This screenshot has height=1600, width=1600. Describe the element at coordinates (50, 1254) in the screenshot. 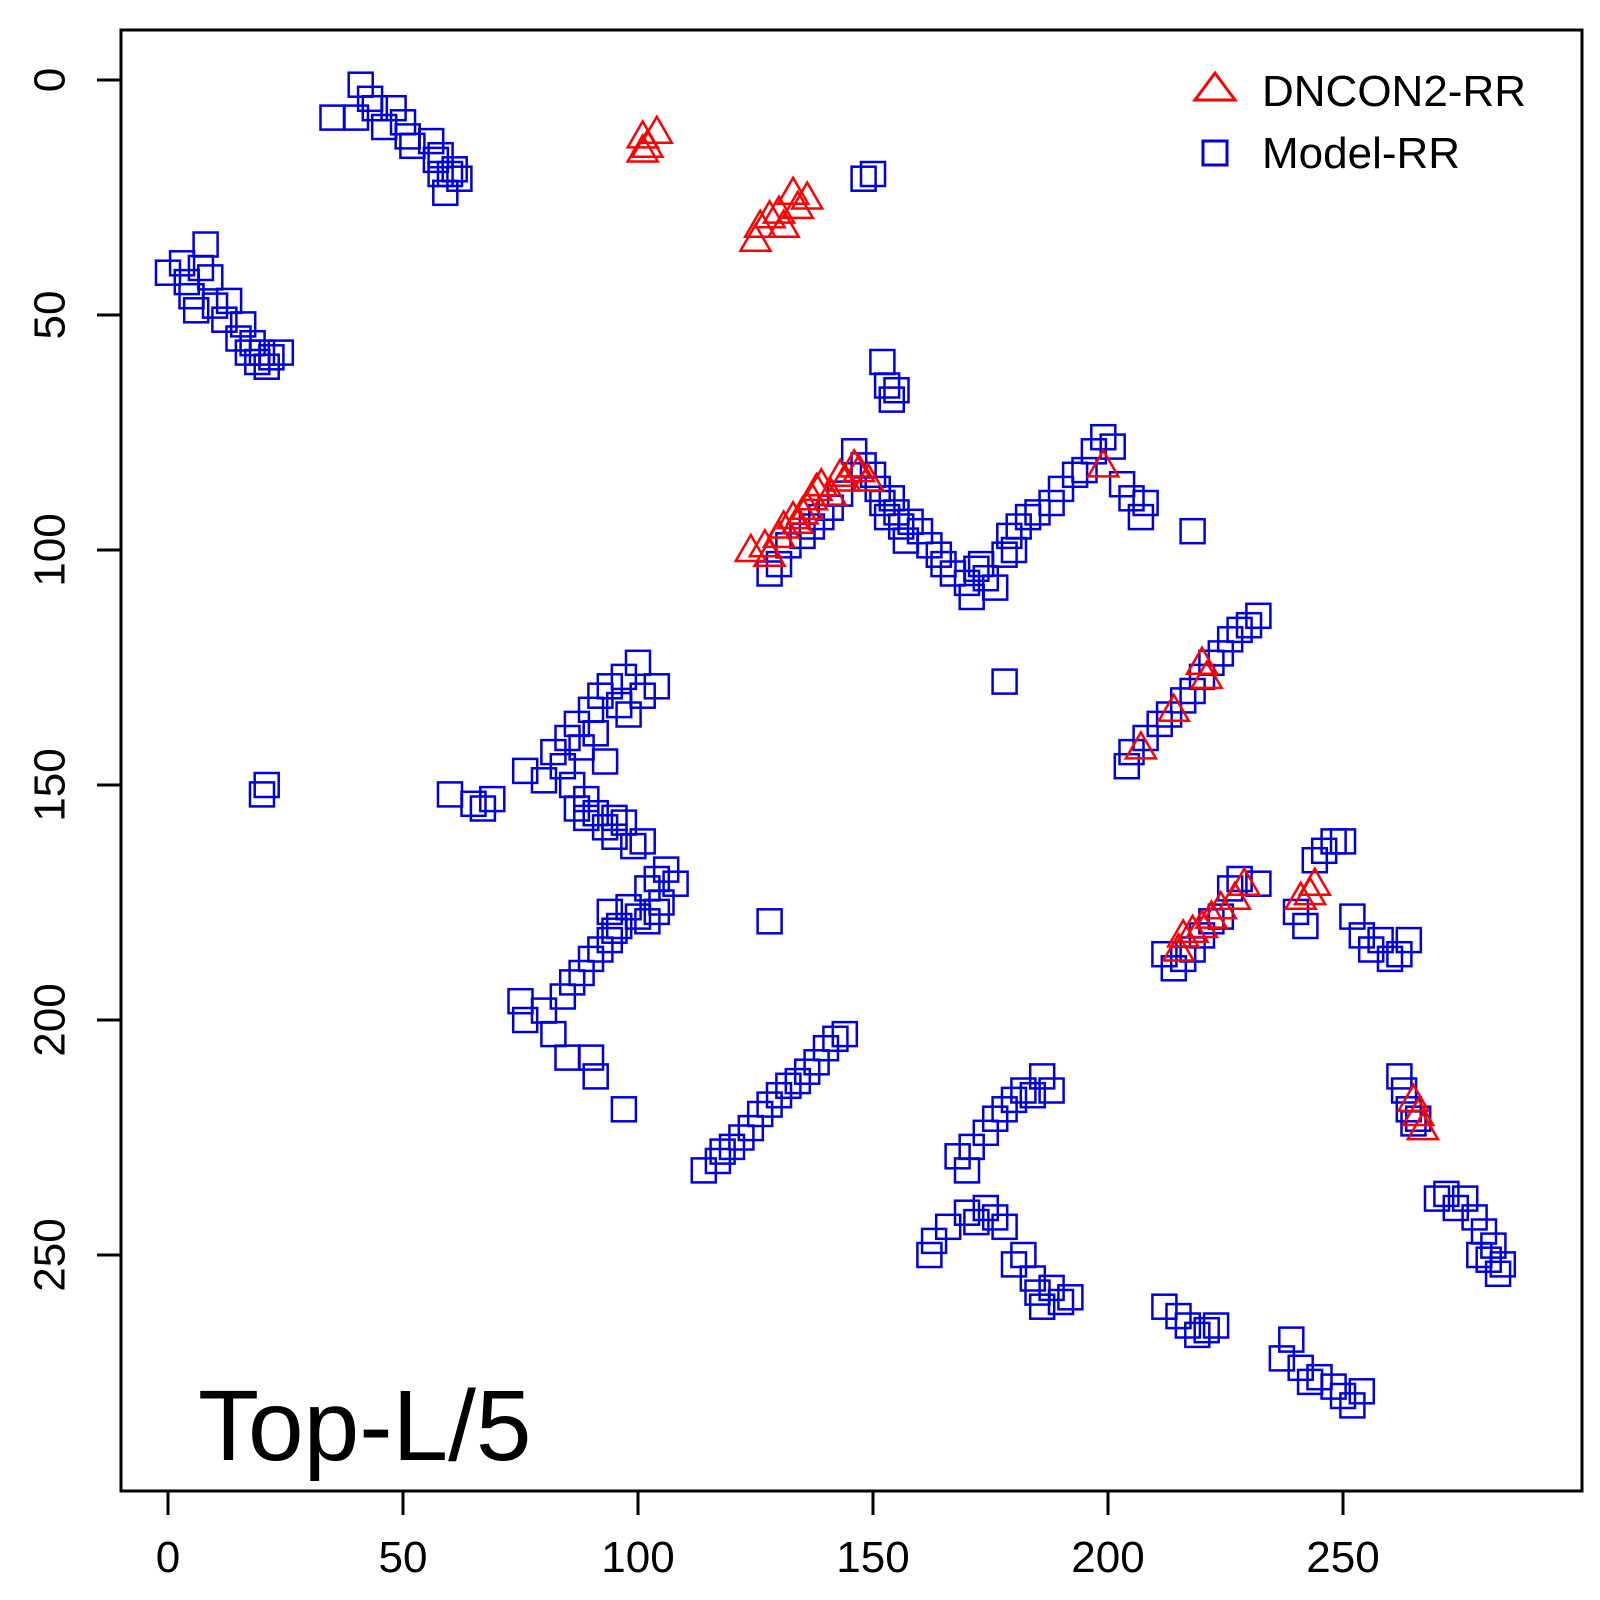

I see `y-tick-label: 250` at that location.